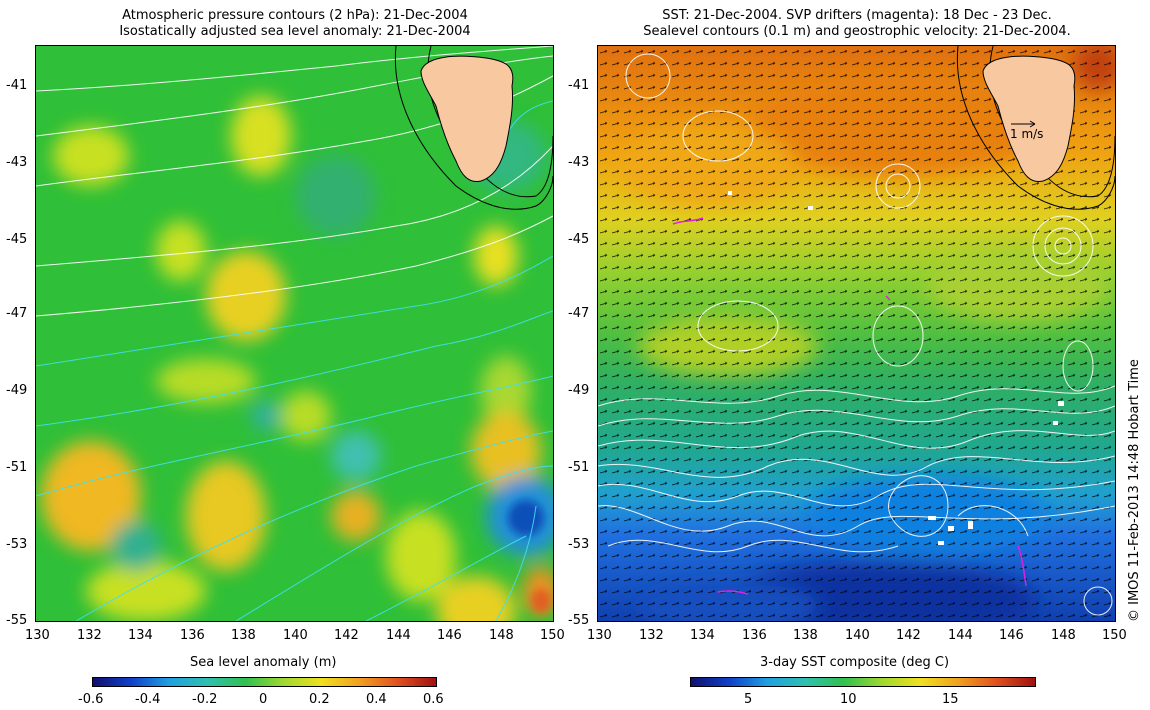 This screenshot has width=1150, height=710. What do you see at coordinates (192, 635) in the screenshot?
I see `left-x-tick: 136` at bounding box center [192, 635].